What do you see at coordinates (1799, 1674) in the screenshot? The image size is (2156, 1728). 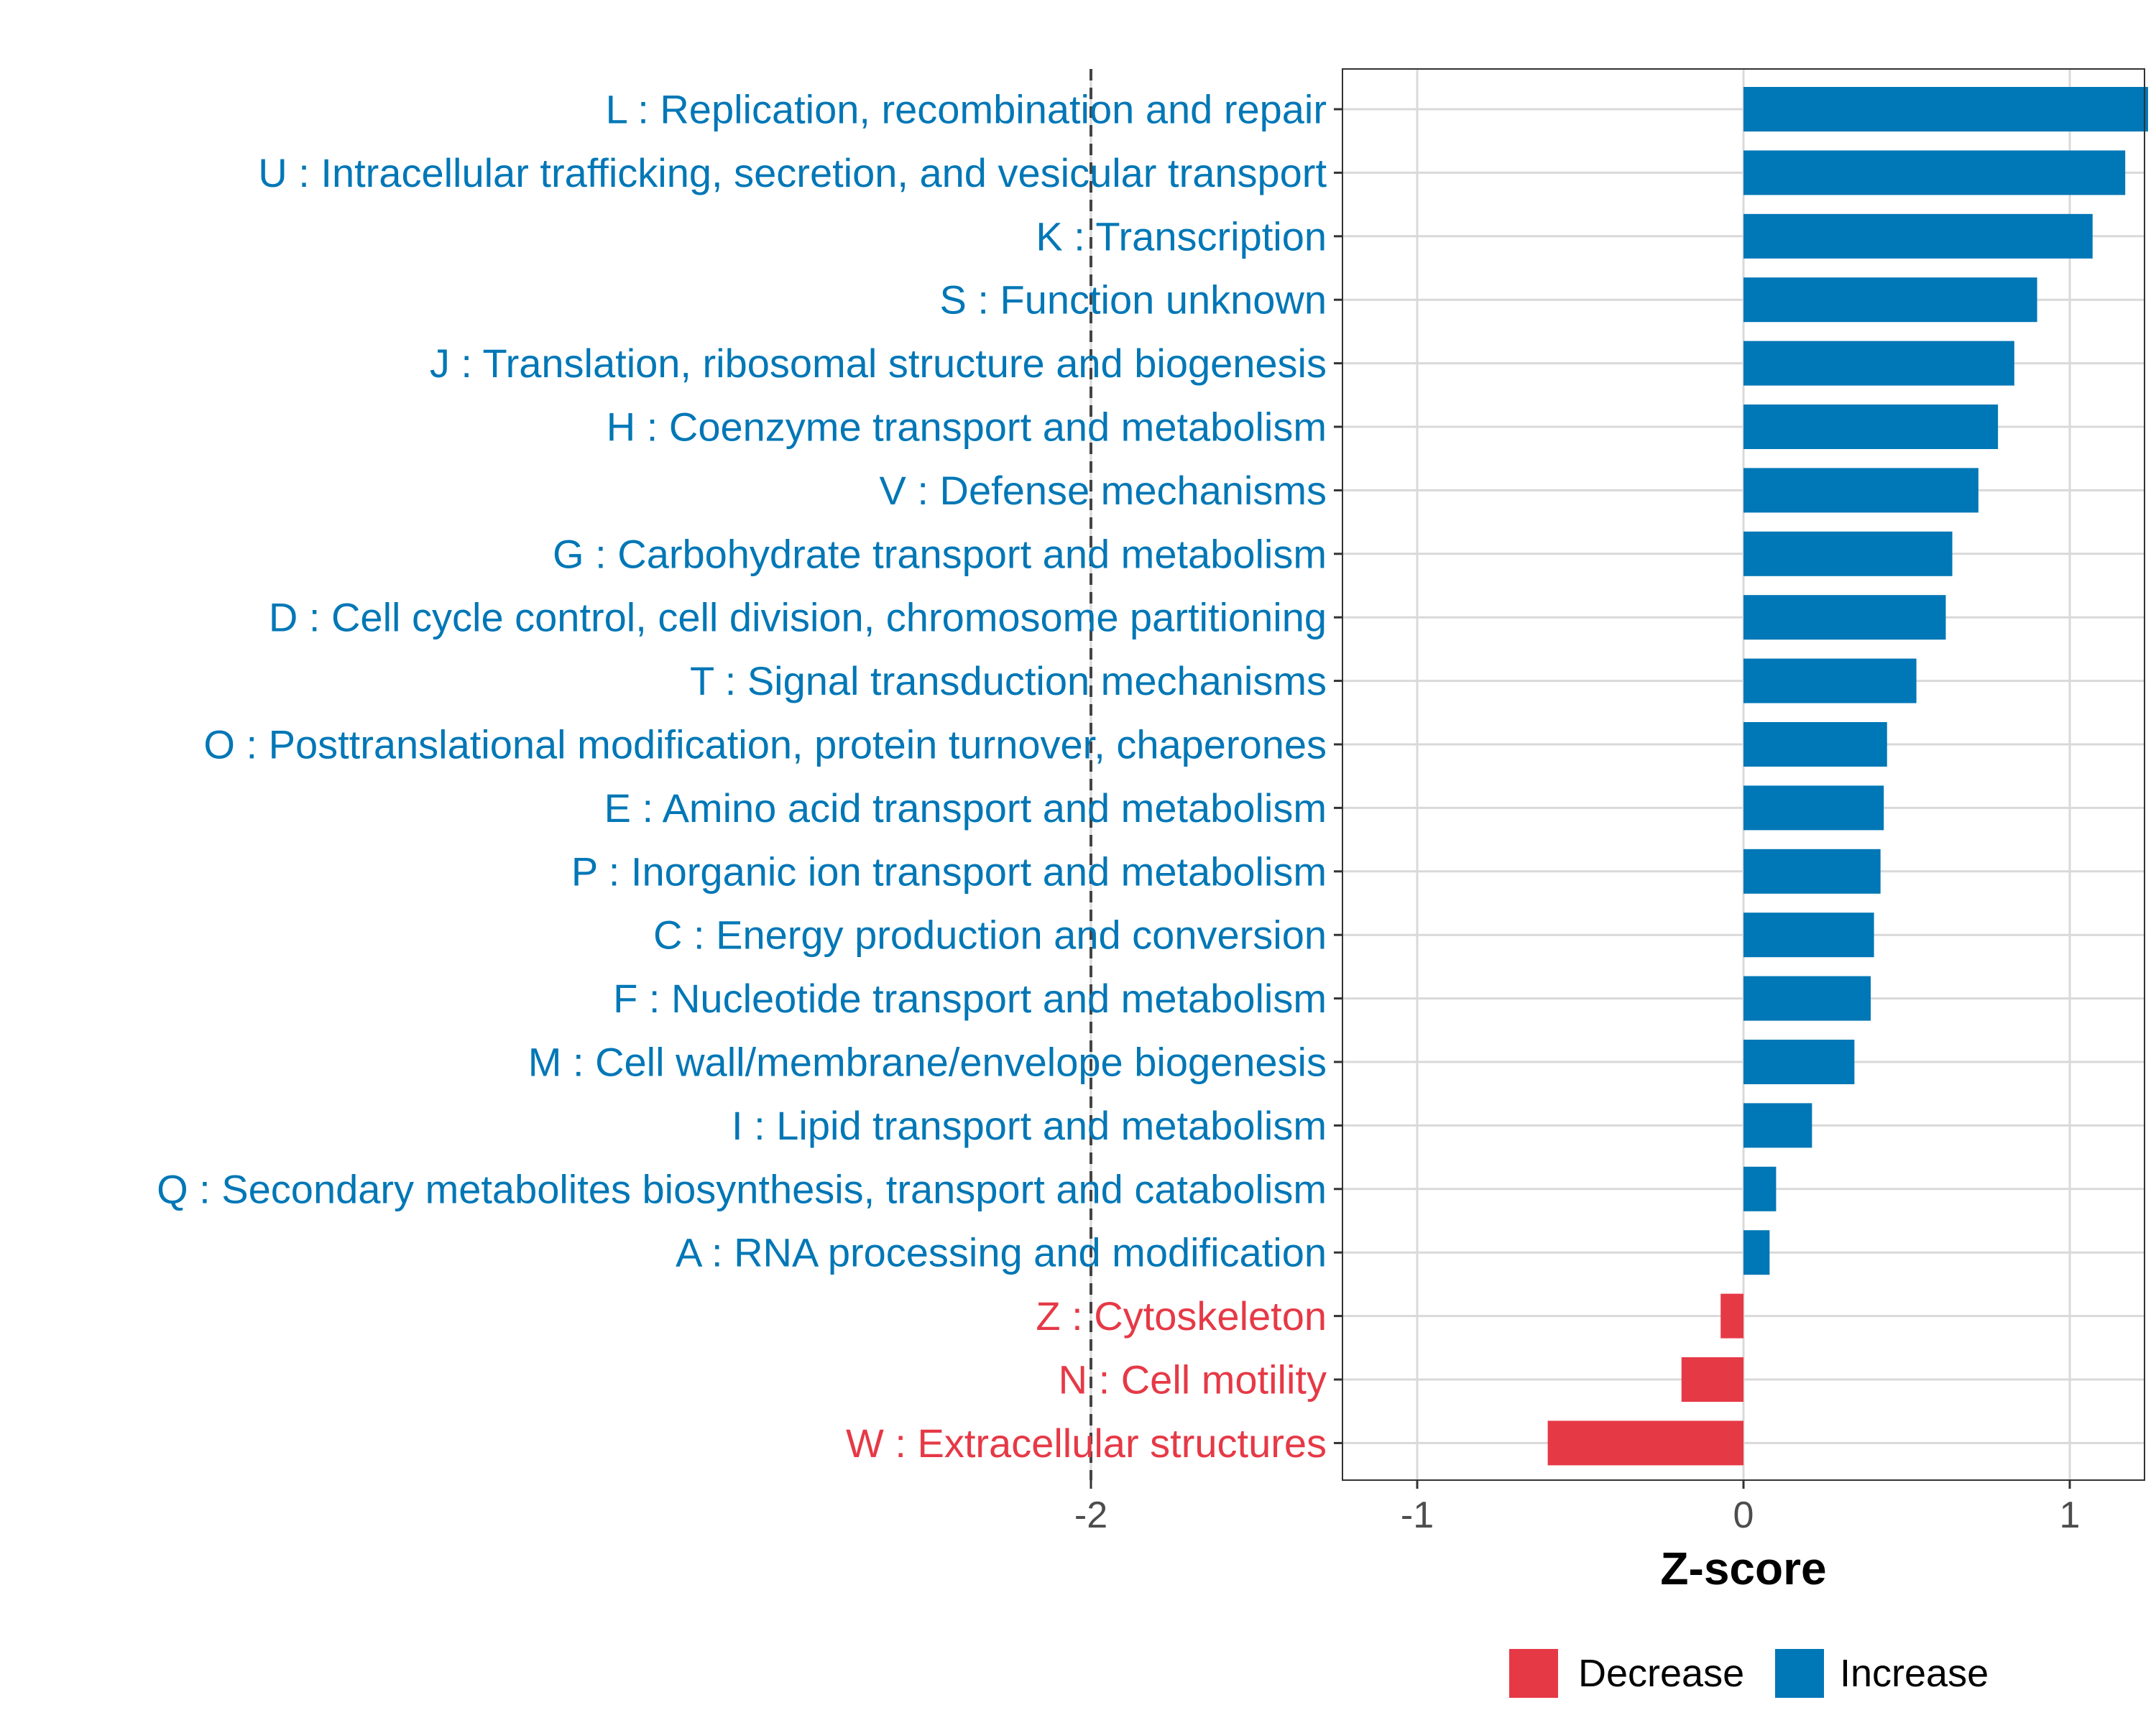 I see `legend-swatch-increase` at bounding box center [1799, 1674].